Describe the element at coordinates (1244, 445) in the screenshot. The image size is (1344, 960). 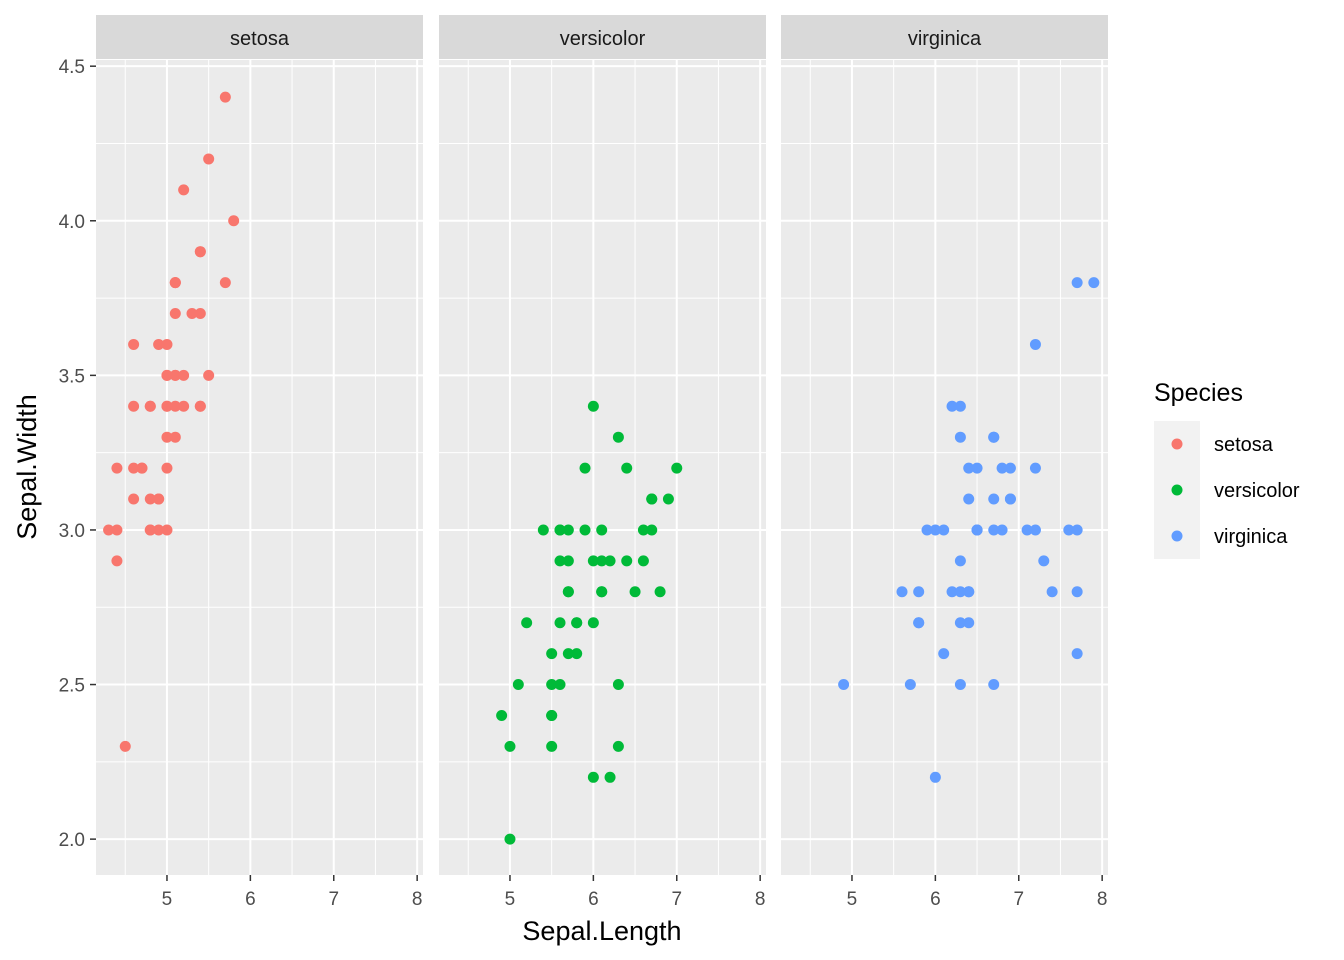
I see `legend-label: setosa` at that location.